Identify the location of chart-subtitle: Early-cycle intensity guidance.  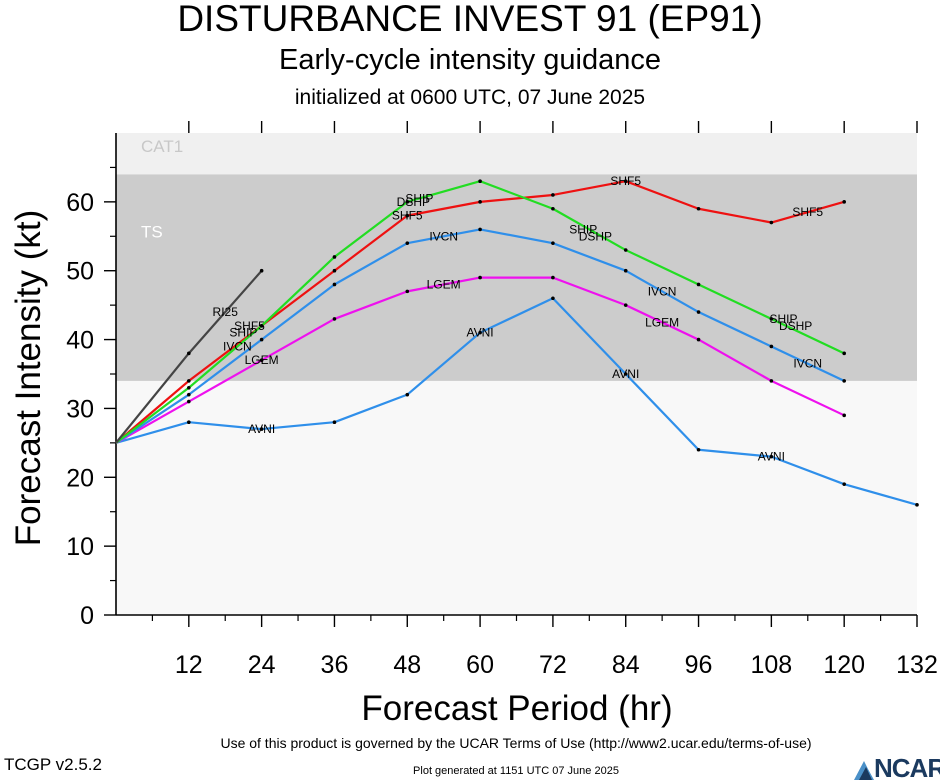
(469, 60).